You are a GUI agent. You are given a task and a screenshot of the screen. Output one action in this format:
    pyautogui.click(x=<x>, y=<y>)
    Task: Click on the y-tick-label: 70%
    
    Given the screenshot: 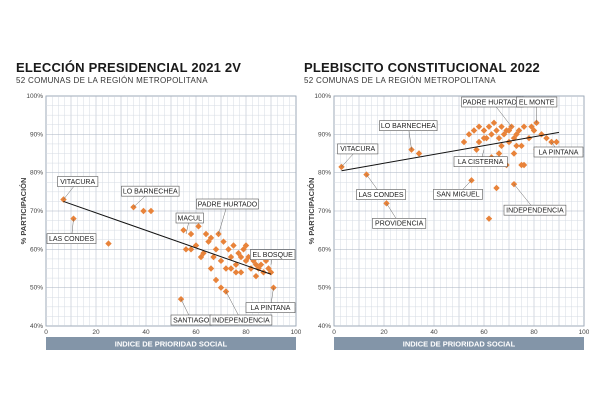 What is the action you would take?
    pyautogui.click(x=324, y=211)
    